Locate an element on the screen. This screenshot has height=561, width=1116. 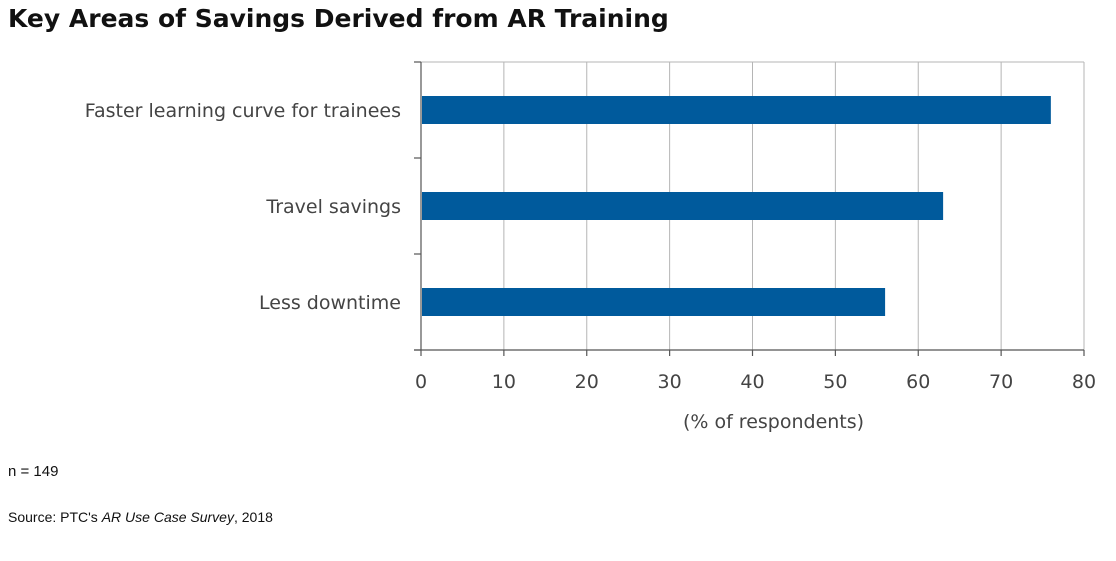
x-tick-label: 70 is located at coordinates (1001, 382).